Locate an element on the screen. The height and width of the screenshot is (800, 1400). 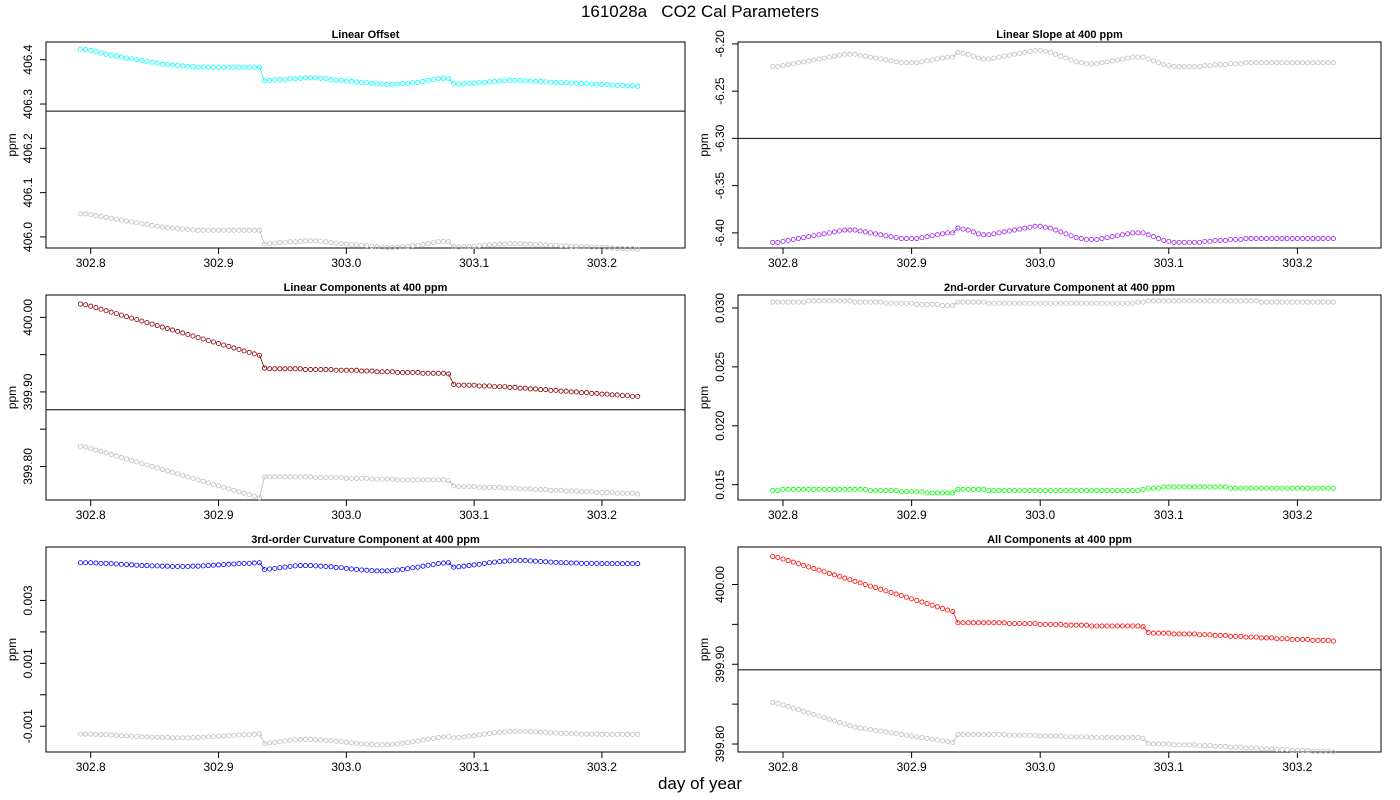
x-tick-label: 303.2 is located at coordinates (1297, 515).